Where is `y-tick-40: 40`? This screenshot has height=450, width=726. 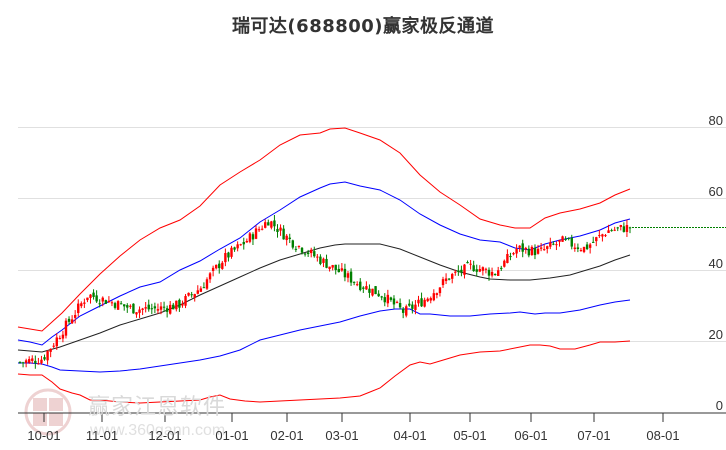
y-tick-40: 40 is located at coordinates (715, 263).